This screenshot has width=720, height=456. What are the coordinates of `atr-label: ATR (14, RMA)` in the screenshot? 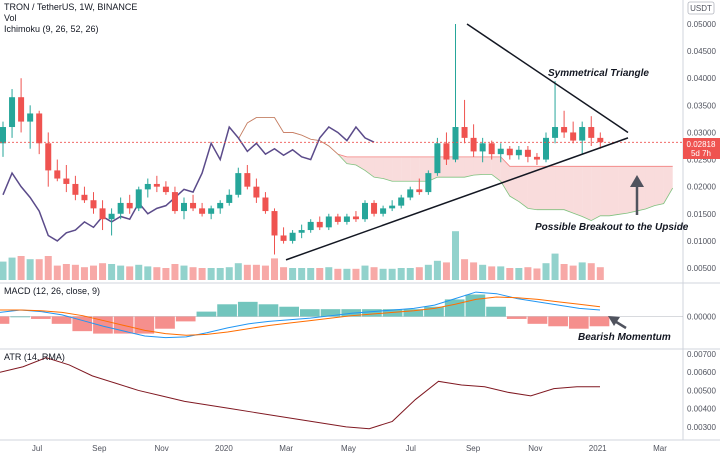 It's located at (34, 357).